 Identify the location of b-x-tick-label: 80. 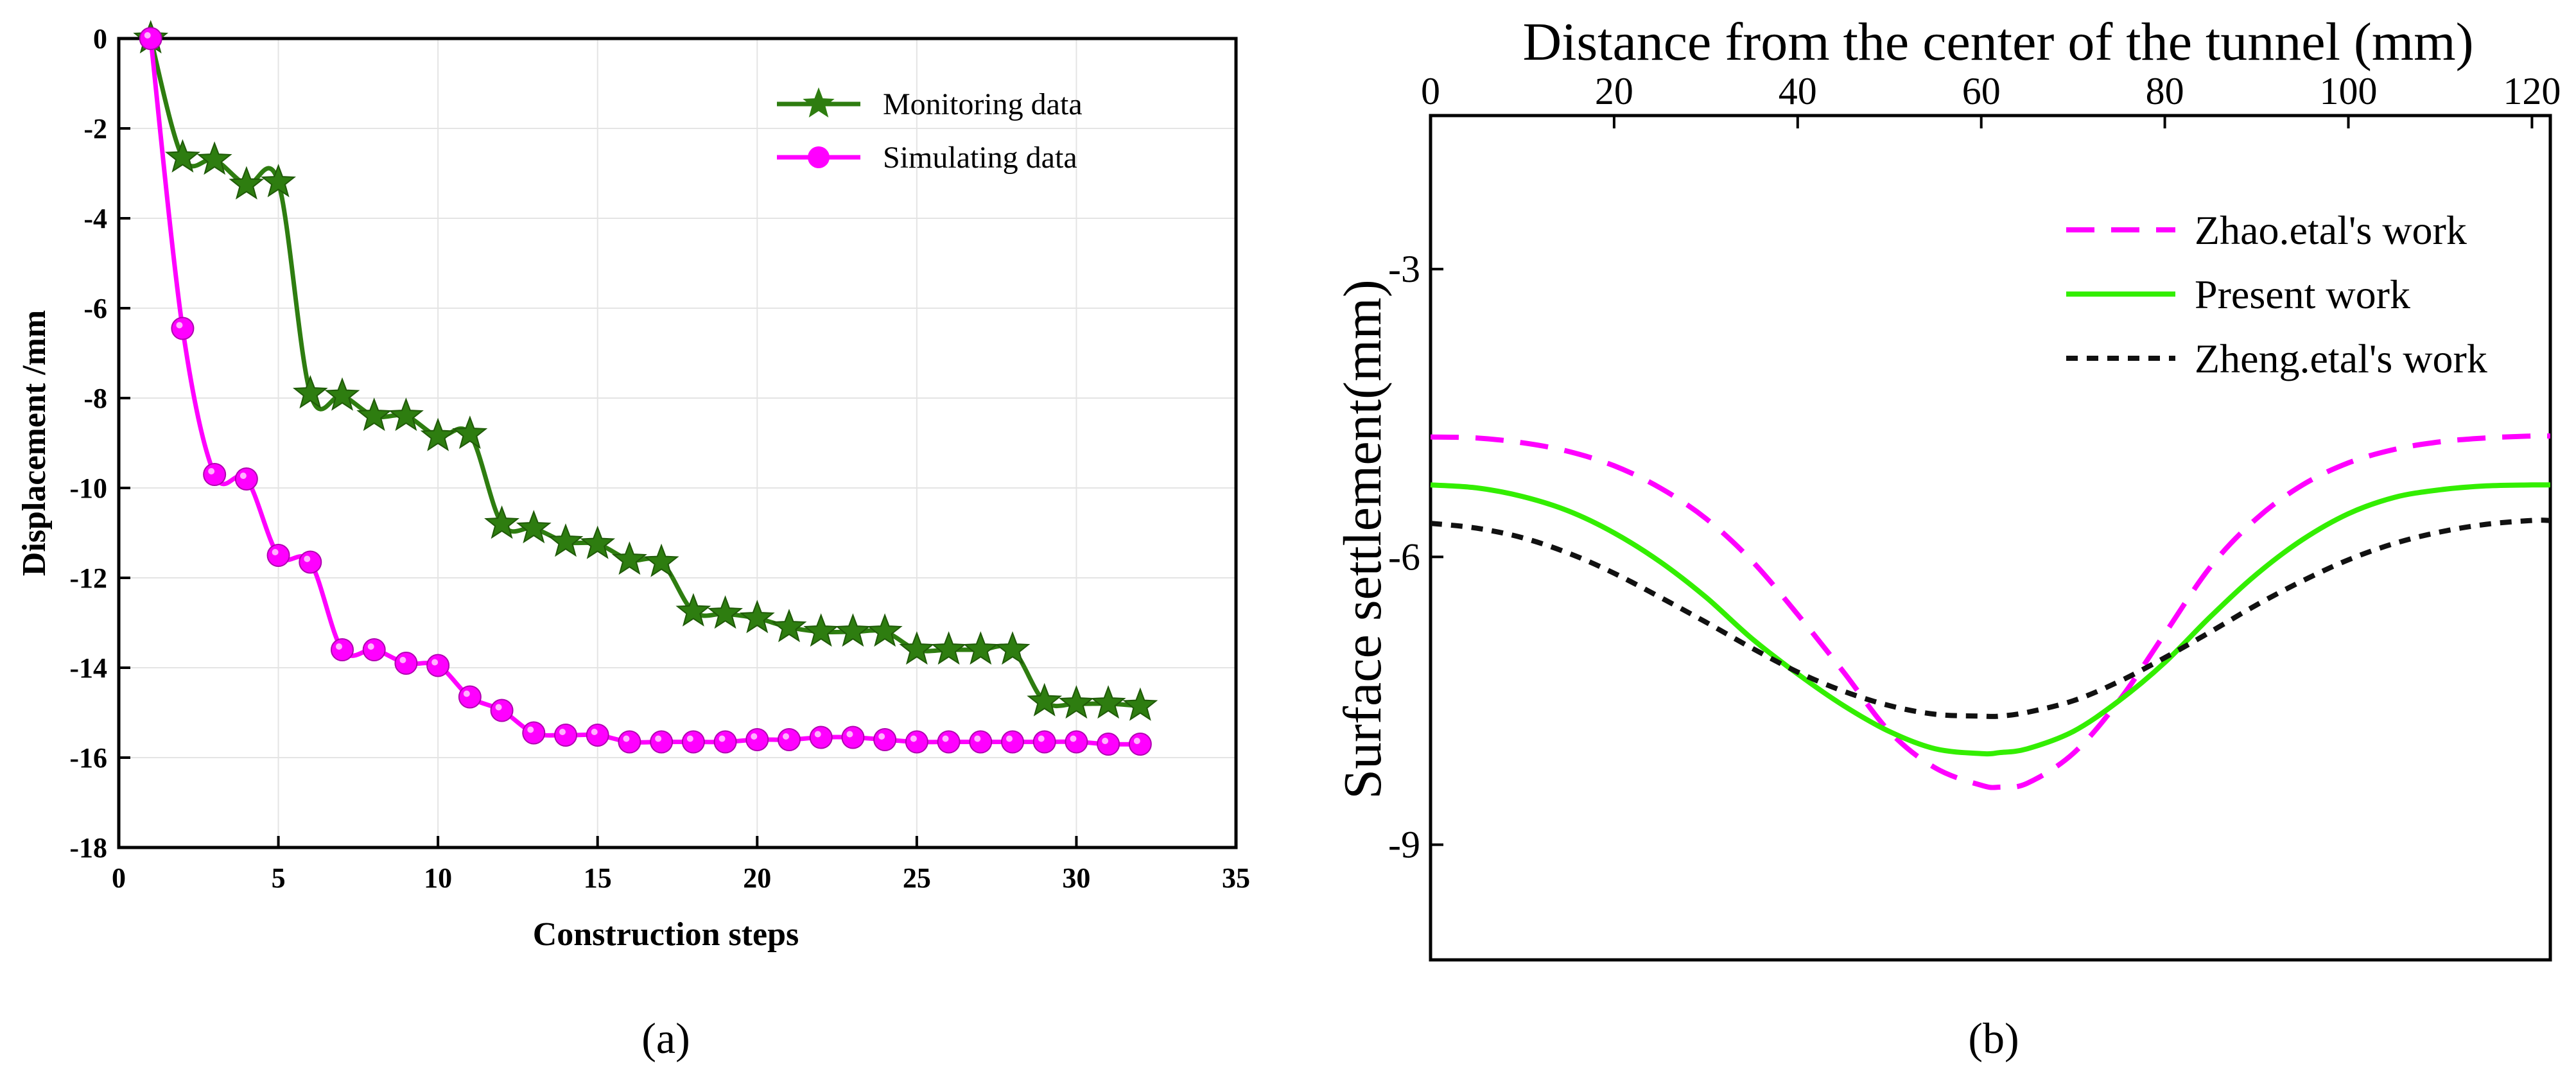
(2165, 91).